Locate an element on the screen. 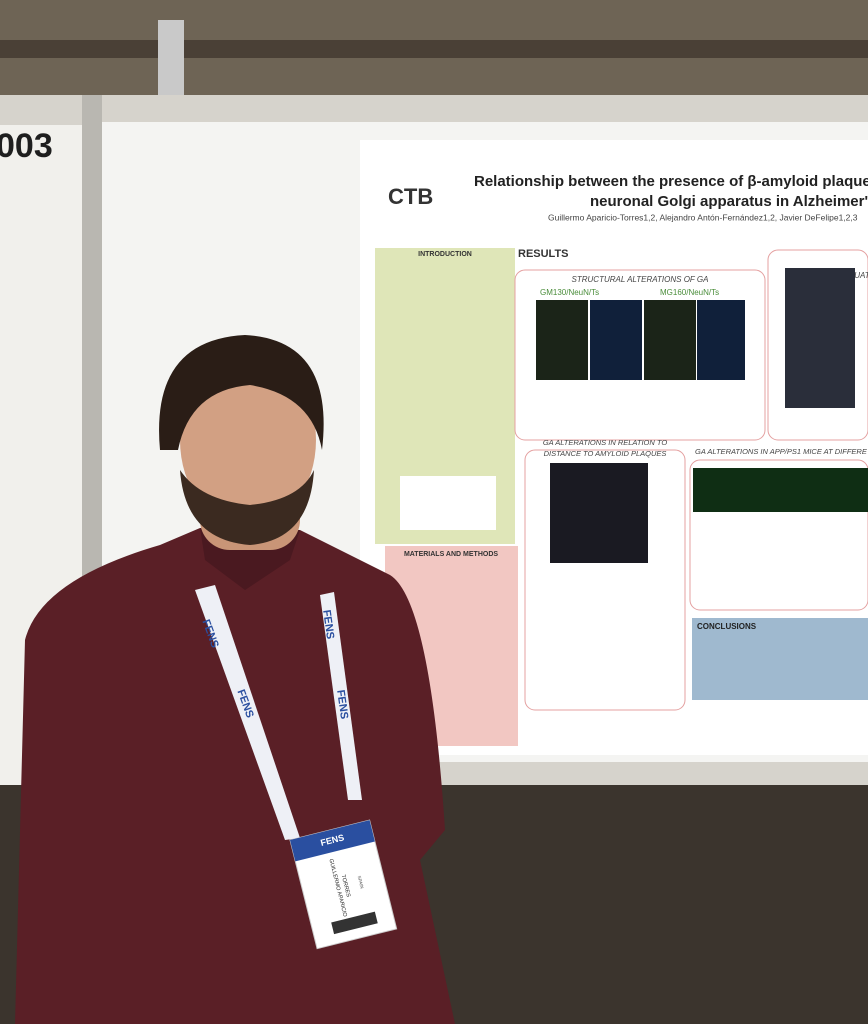 The image size is (868, 1029). section-heading: CONCLUSIONS is located at coordinates (727, 626).